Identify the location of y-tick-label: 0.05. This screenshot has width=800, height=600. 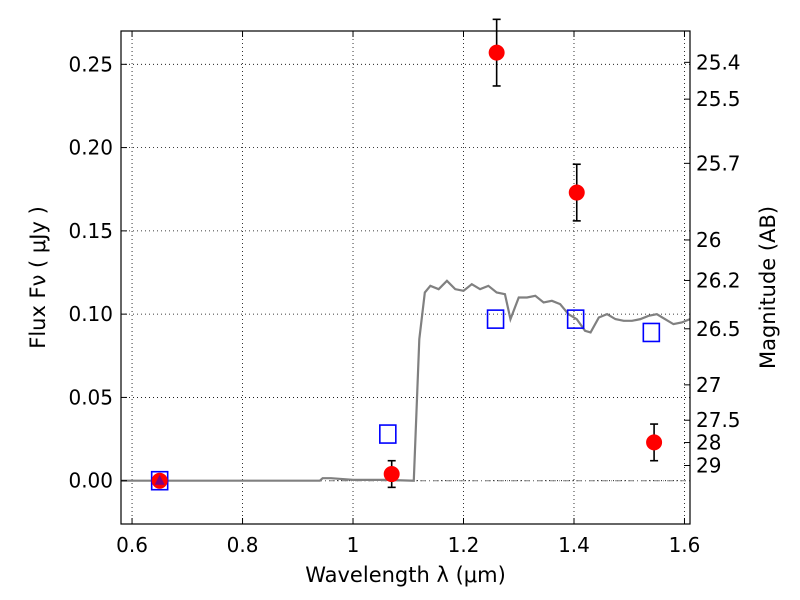
(90, 397).